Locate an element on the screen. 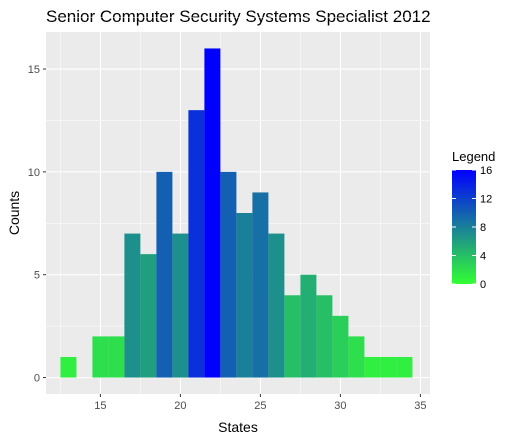 This screenshot has width=516, height=442. y-tick-label: 15 is located at coordinates (34, 70).